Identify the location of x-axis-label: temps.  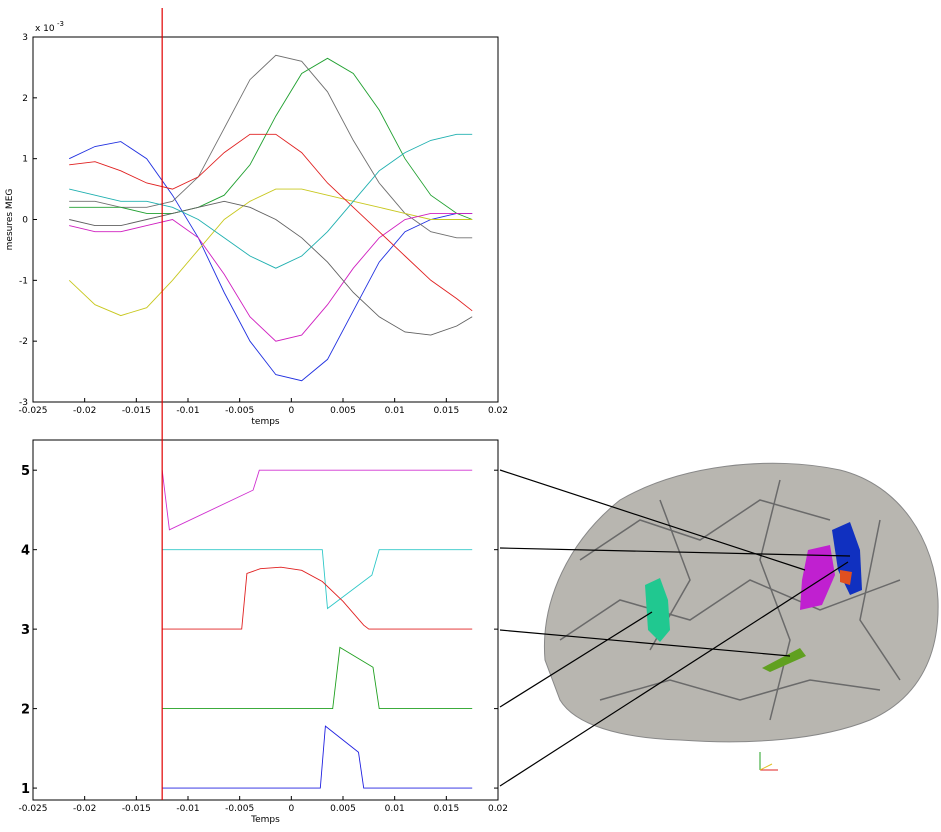
(265, 422).